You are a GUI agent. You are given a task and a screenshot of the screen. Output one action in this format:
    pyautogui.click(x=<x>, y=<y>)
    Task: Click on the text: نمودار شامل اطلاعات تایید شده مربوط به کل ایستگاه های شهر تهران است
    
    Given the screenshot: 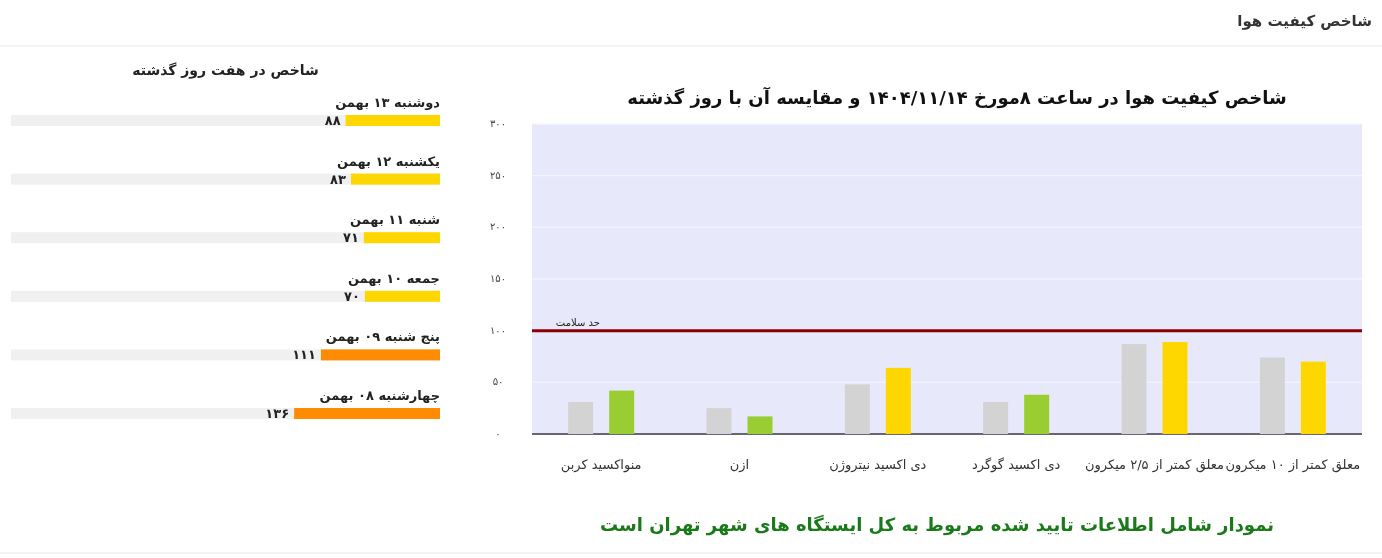 What is the action you would take?
    pyautogui.click(x=937, y=525)
    